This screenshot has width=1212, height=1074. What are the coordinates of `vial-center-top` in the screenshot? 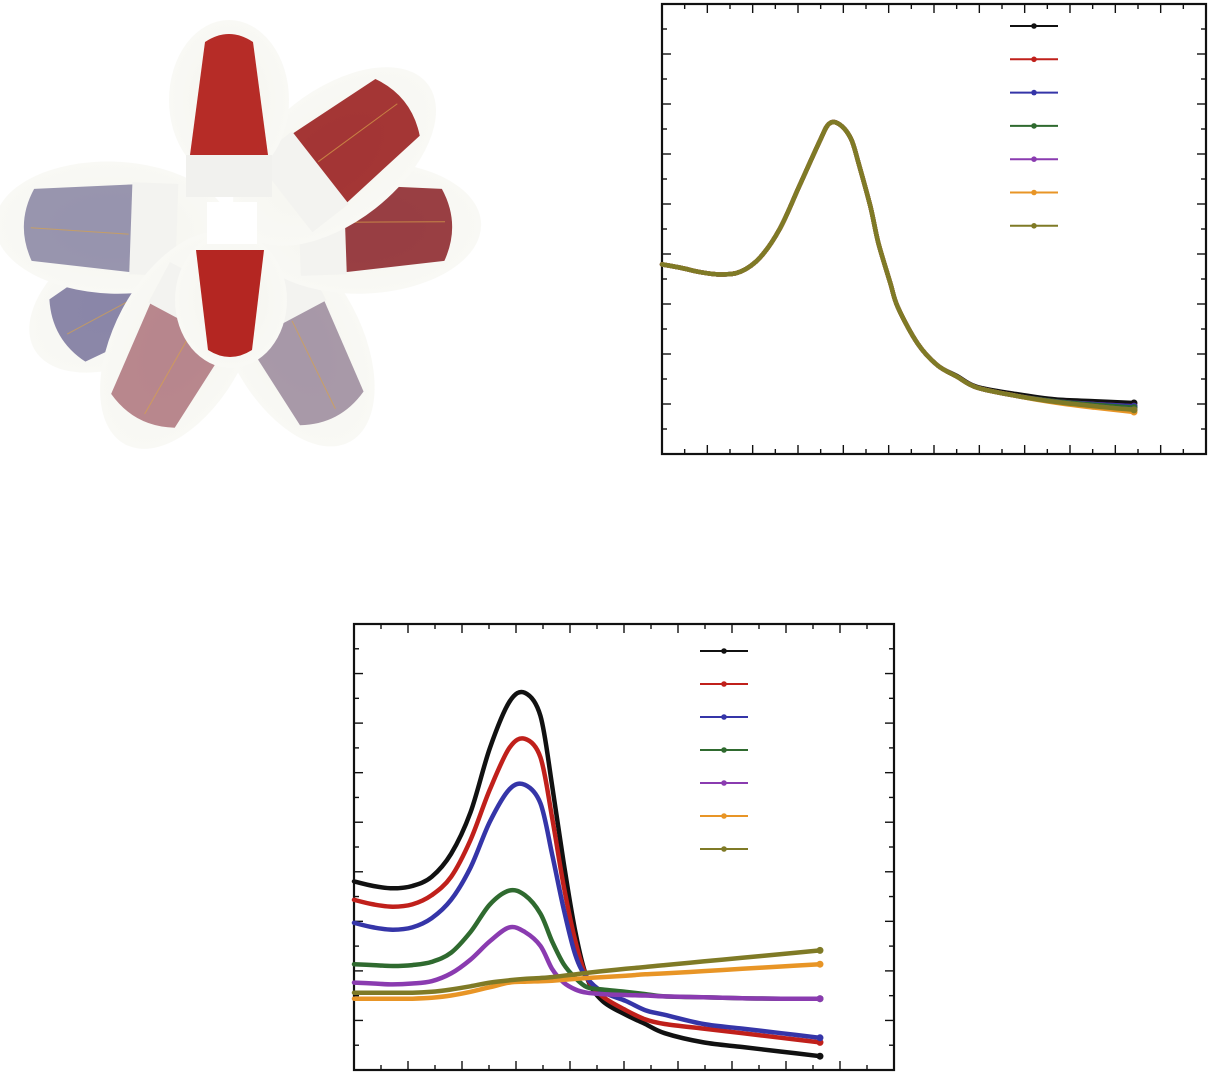 It's located at (229, 108).